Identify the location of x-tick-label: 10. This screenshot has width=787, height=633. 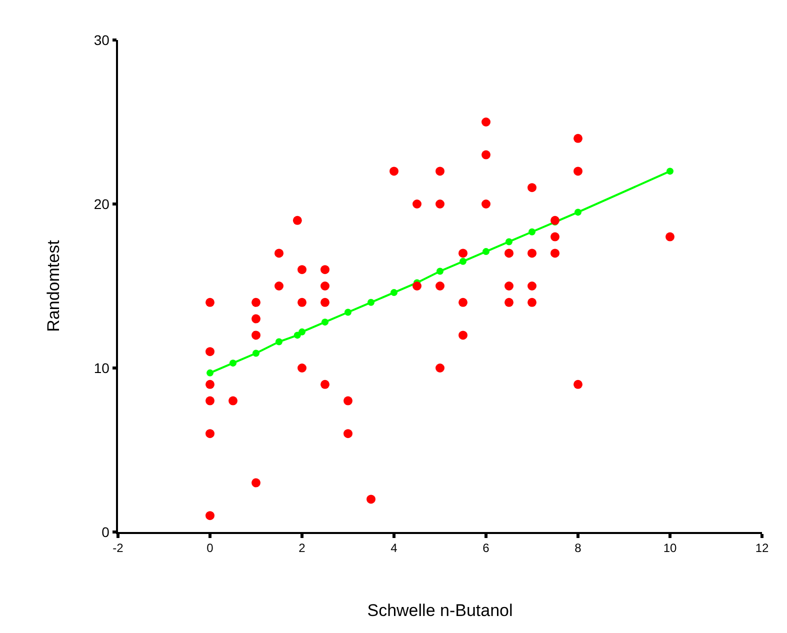
(670, 548).